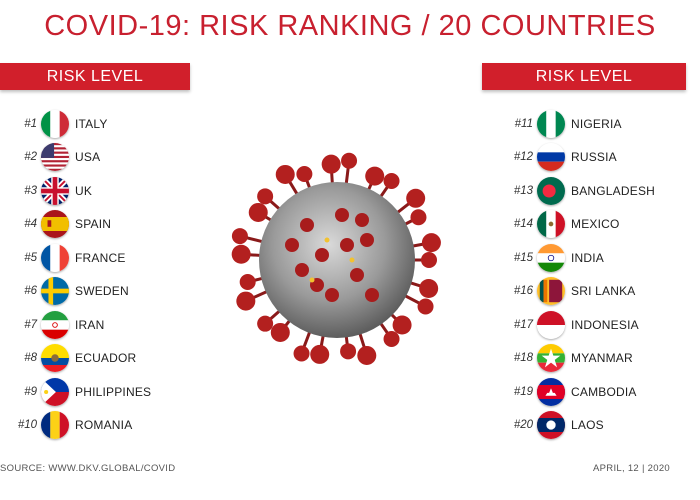  Describe the element at coordinates (30, 291) in the screenshot. I see `rank-label: #6` at that location.